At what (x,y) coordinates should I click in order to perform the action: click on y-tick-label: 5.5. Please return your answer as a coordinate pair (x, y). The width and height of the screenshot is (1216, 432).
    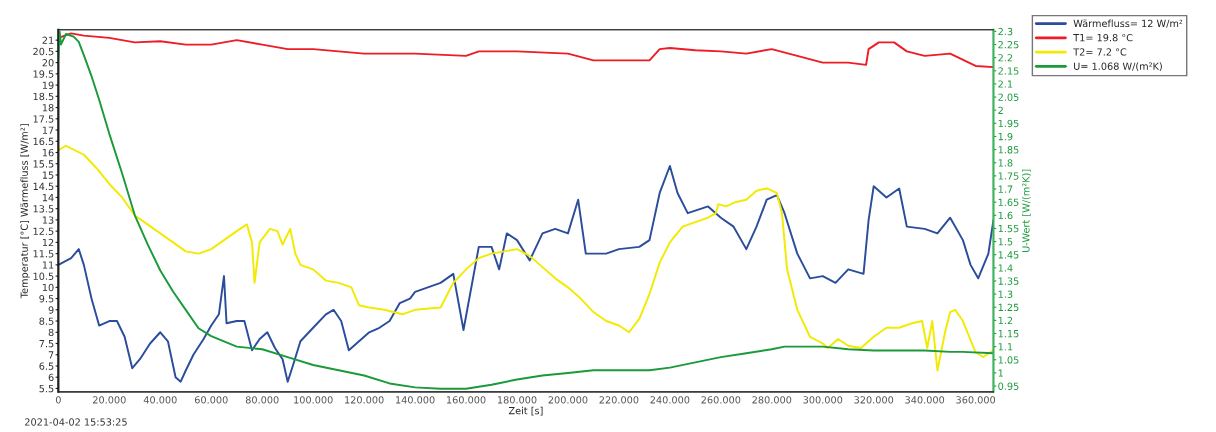
    Looking at the image, I should click on (46, 389).